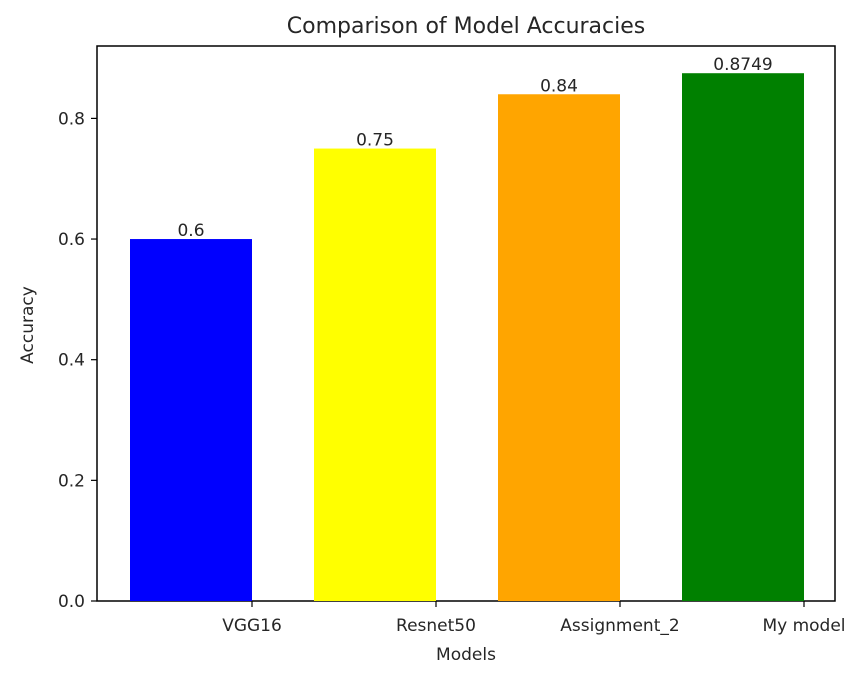 The image size is (868, 676). Describe the element at coordinates (743, 337) in the screenshot. I see `bar-my-model` at that location.